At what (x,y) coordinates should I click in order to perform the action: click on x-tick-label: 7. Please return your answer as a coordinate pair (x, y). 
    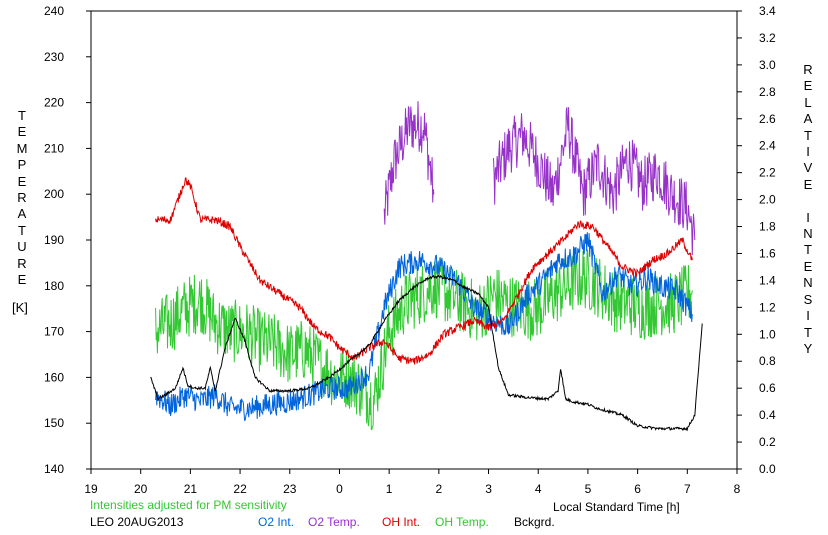
    Looking at the image, I should click on (687, 489).